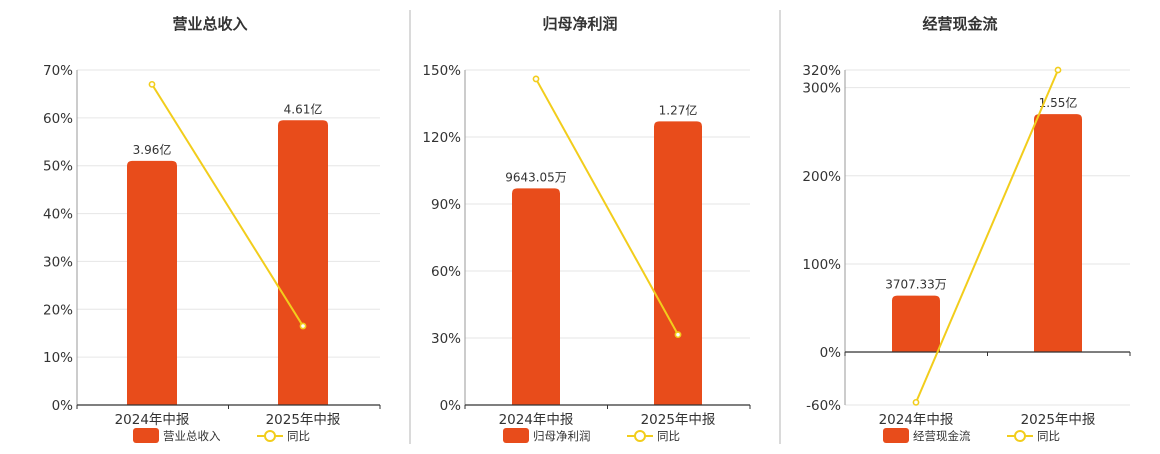  What do you see at coordinates (441, 71) in the screenshot?
I see `y-tick-label: 150%` at bounding box center [441, 71].